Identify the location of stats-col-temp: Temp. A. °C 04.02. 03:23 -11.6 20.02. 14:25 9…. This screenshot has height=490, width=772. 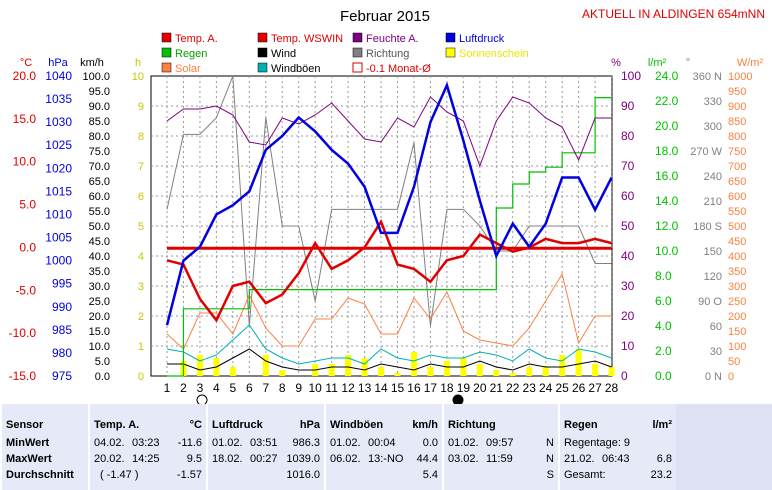
(147, 447).